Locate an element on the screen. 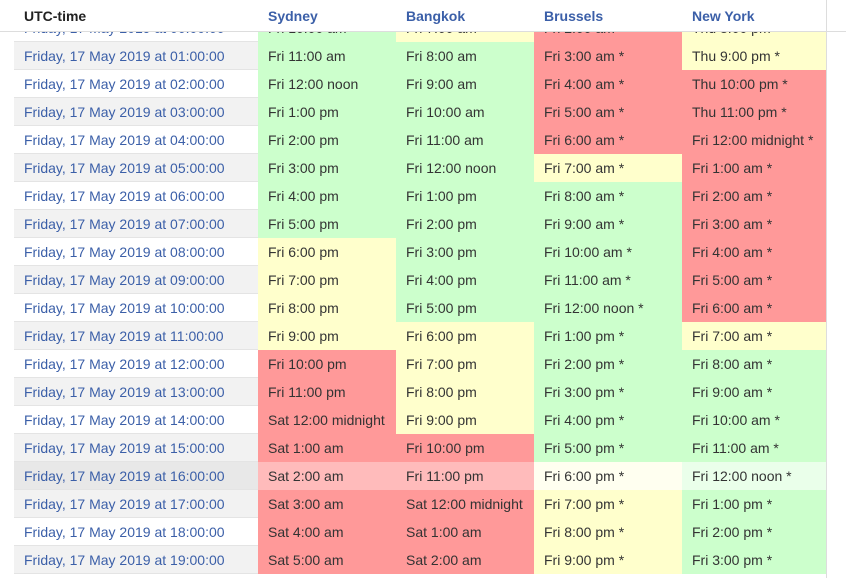 This screenshot has width=846, height=578. time-cell: Fri 9:00 am is located at coordinates (465, 84).